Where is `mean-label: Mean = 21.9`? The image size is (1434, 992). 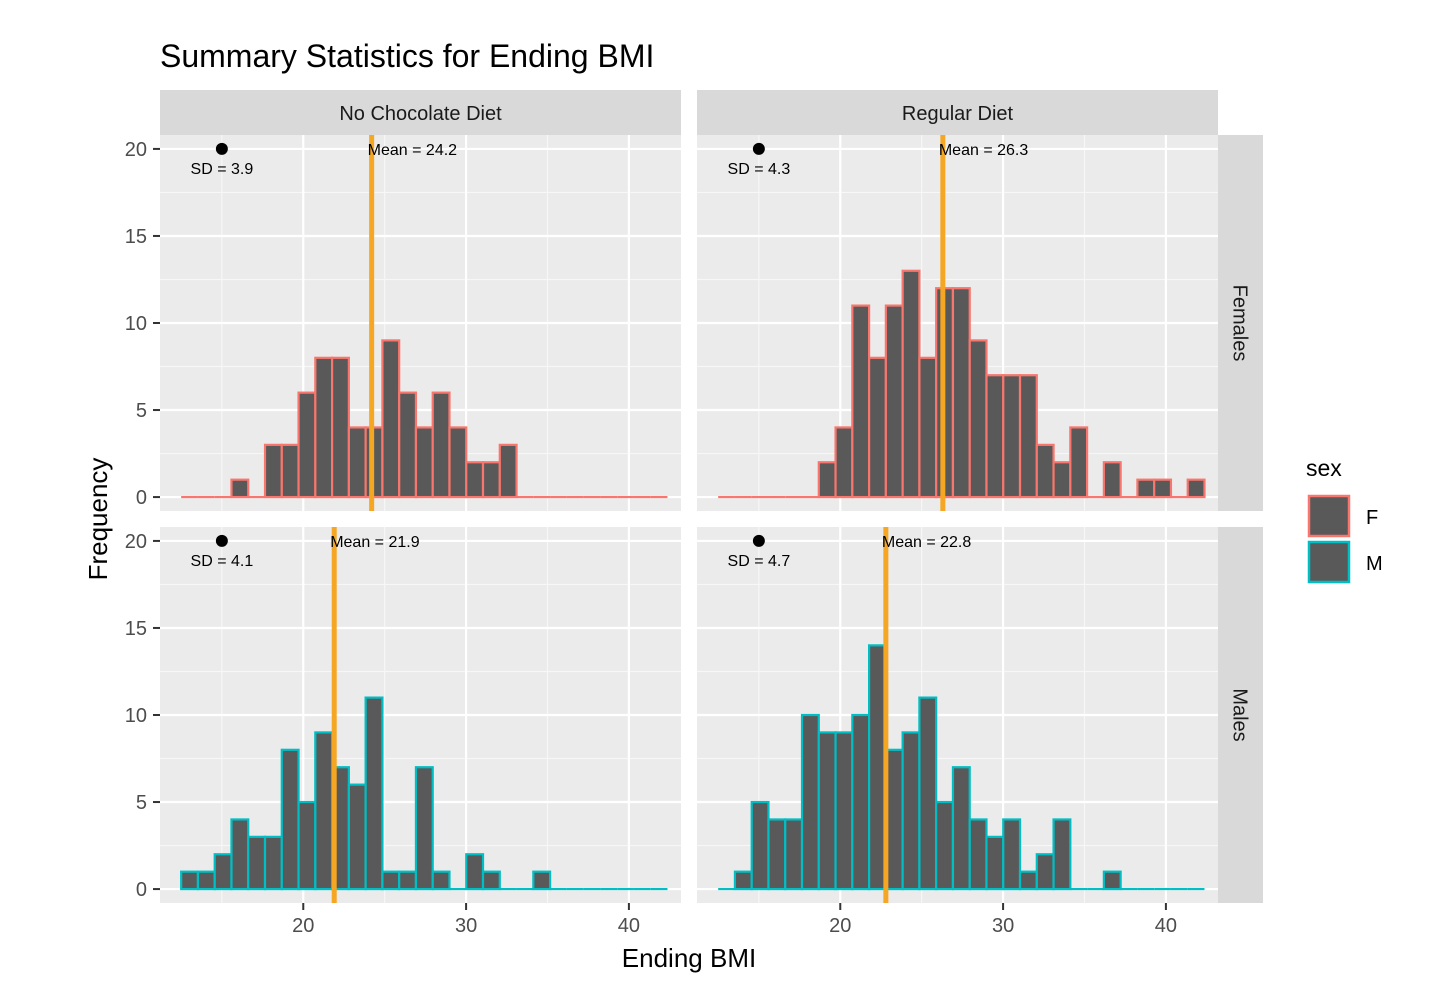 mean-label: Mean = 21.9 is located at coordinates (375, 542).